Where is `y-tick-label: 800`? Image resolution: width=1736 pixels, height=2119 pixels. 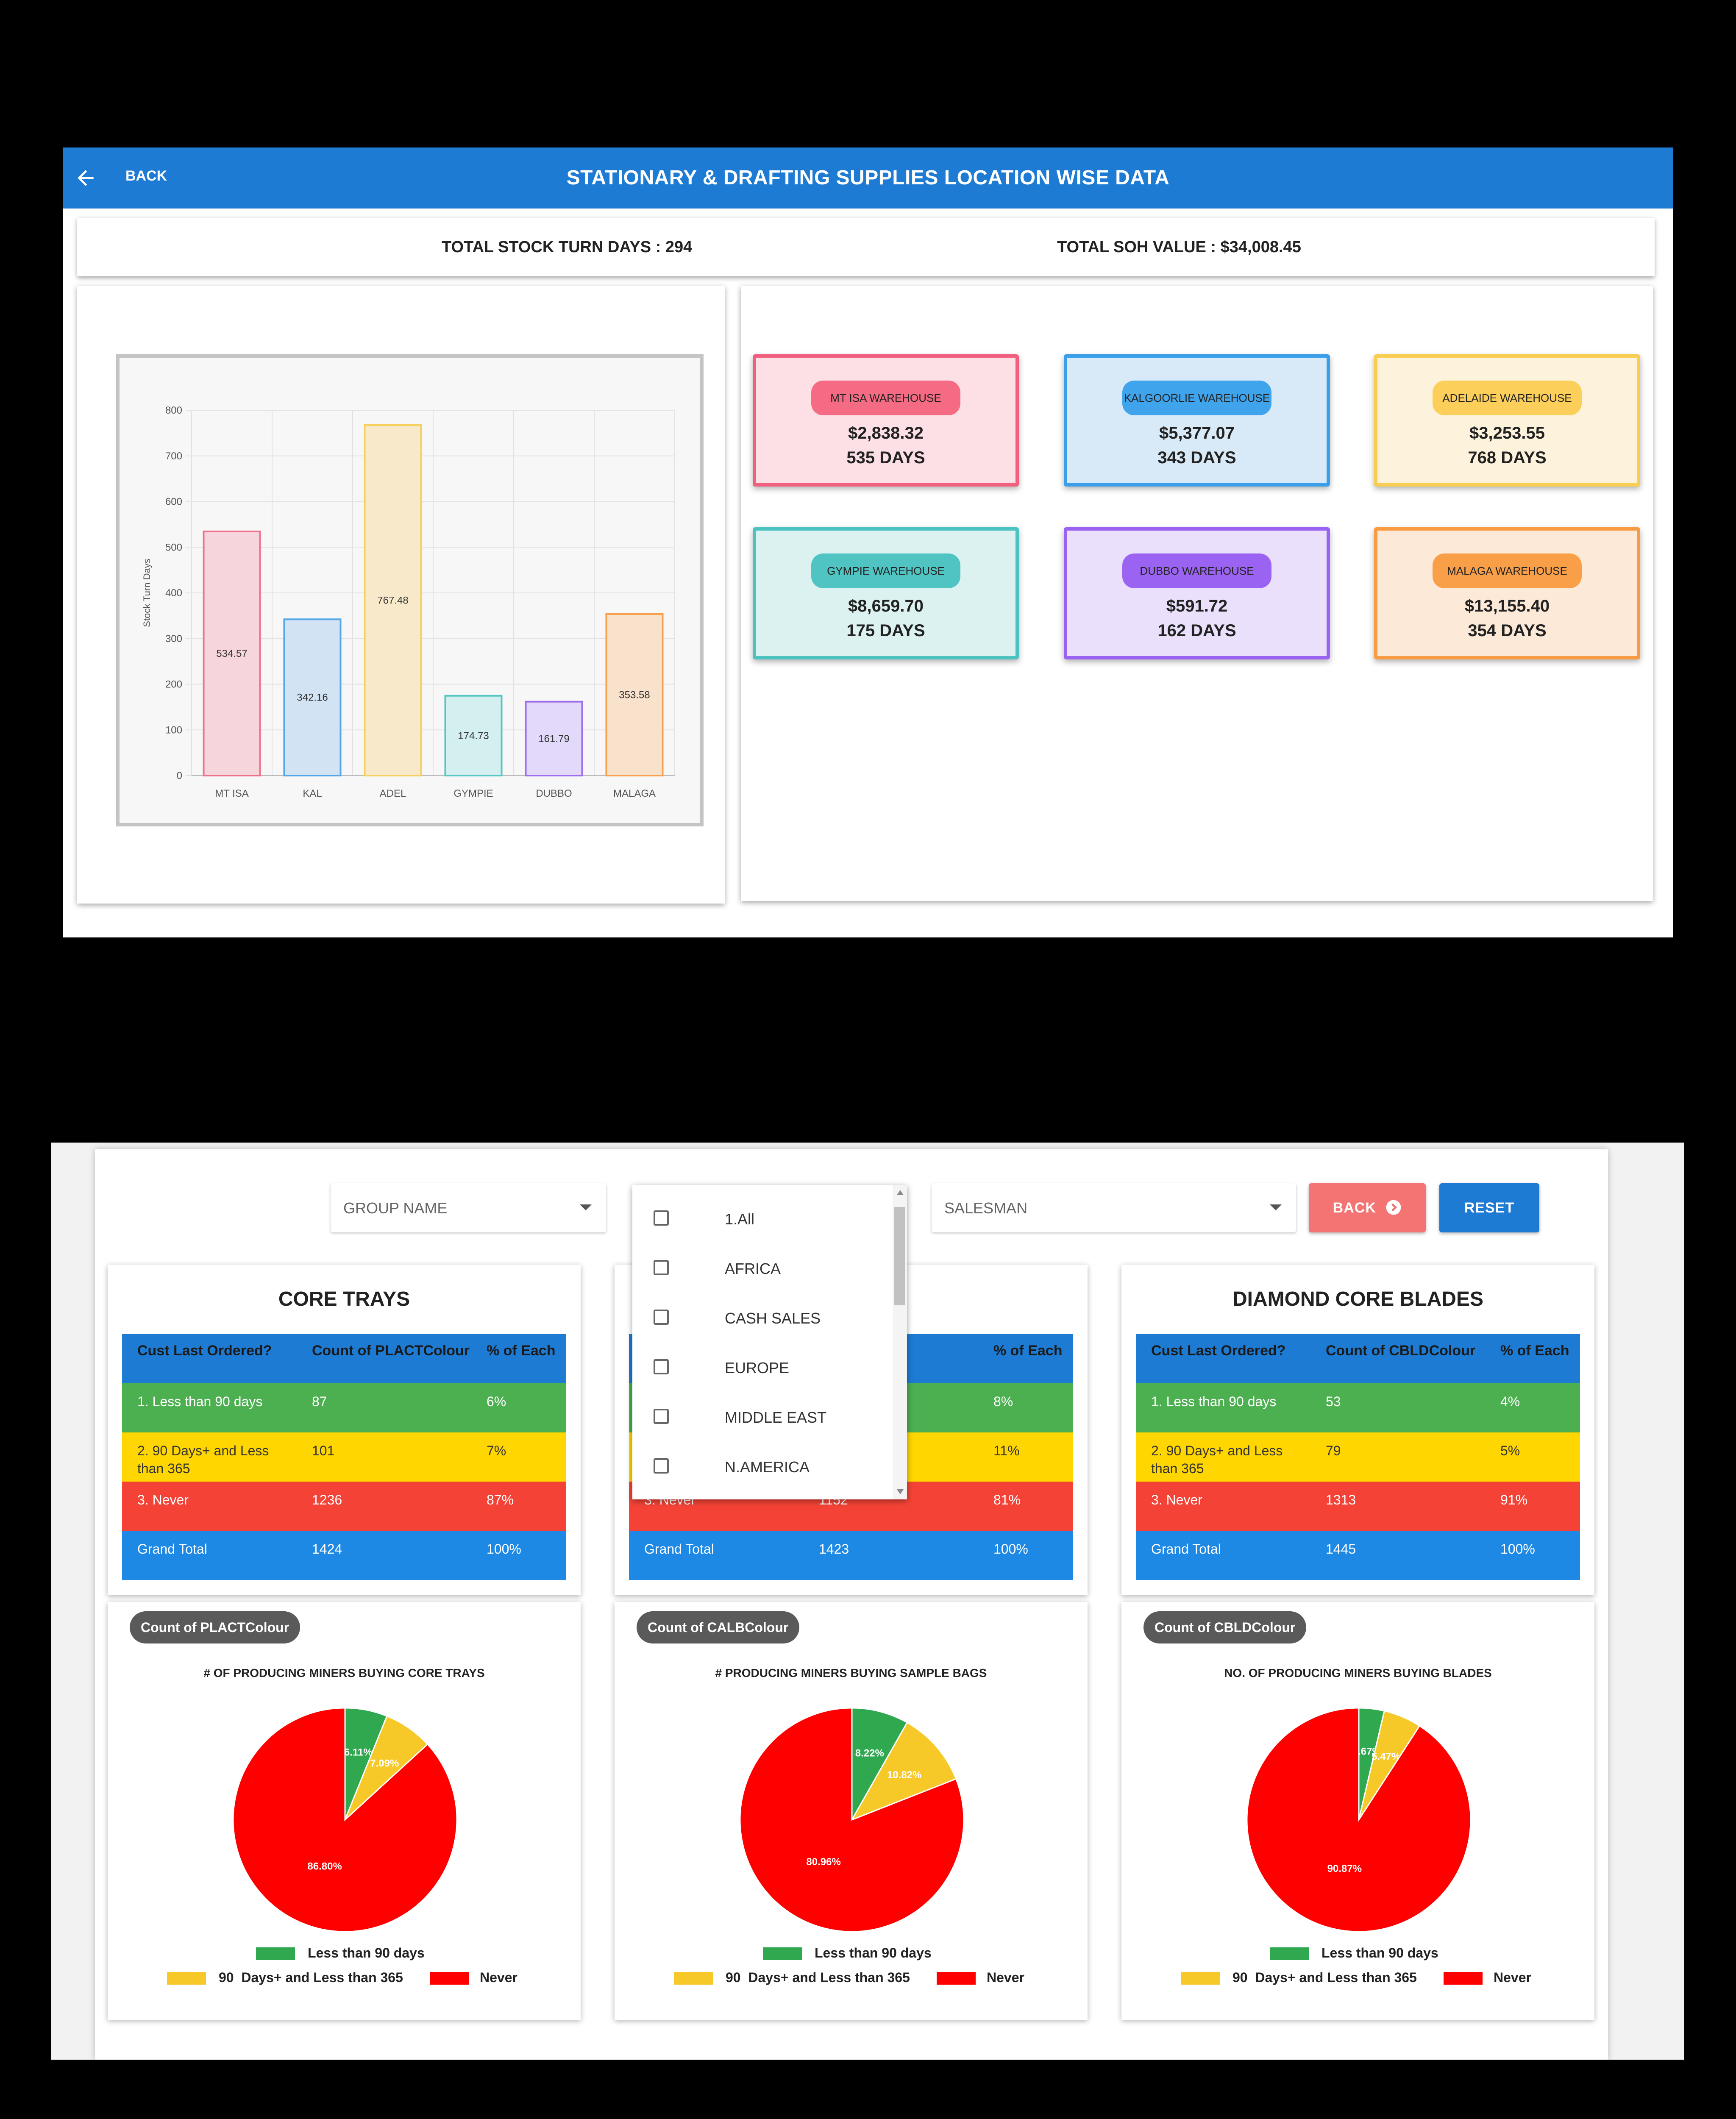
y-tick-label: 800 is located at coordinates (173, 411).